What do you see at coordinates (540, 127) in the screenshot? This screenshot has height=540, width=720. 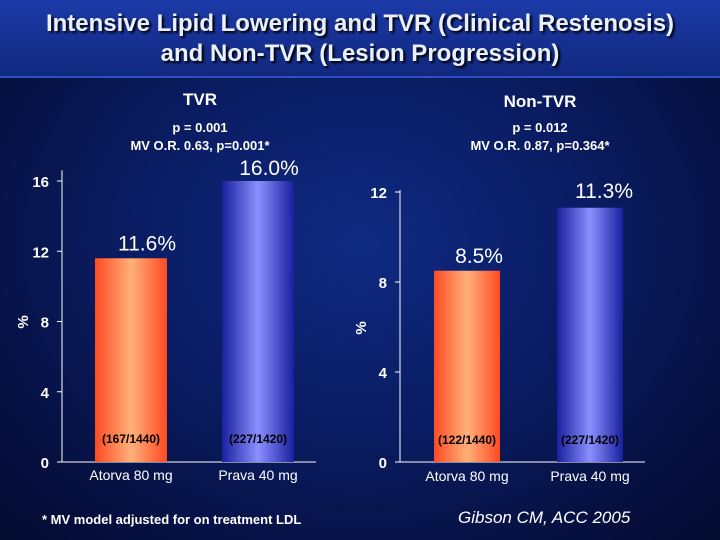 I see `non-tvr-p-value: p = 0.012` at bounding box center [540, 127].